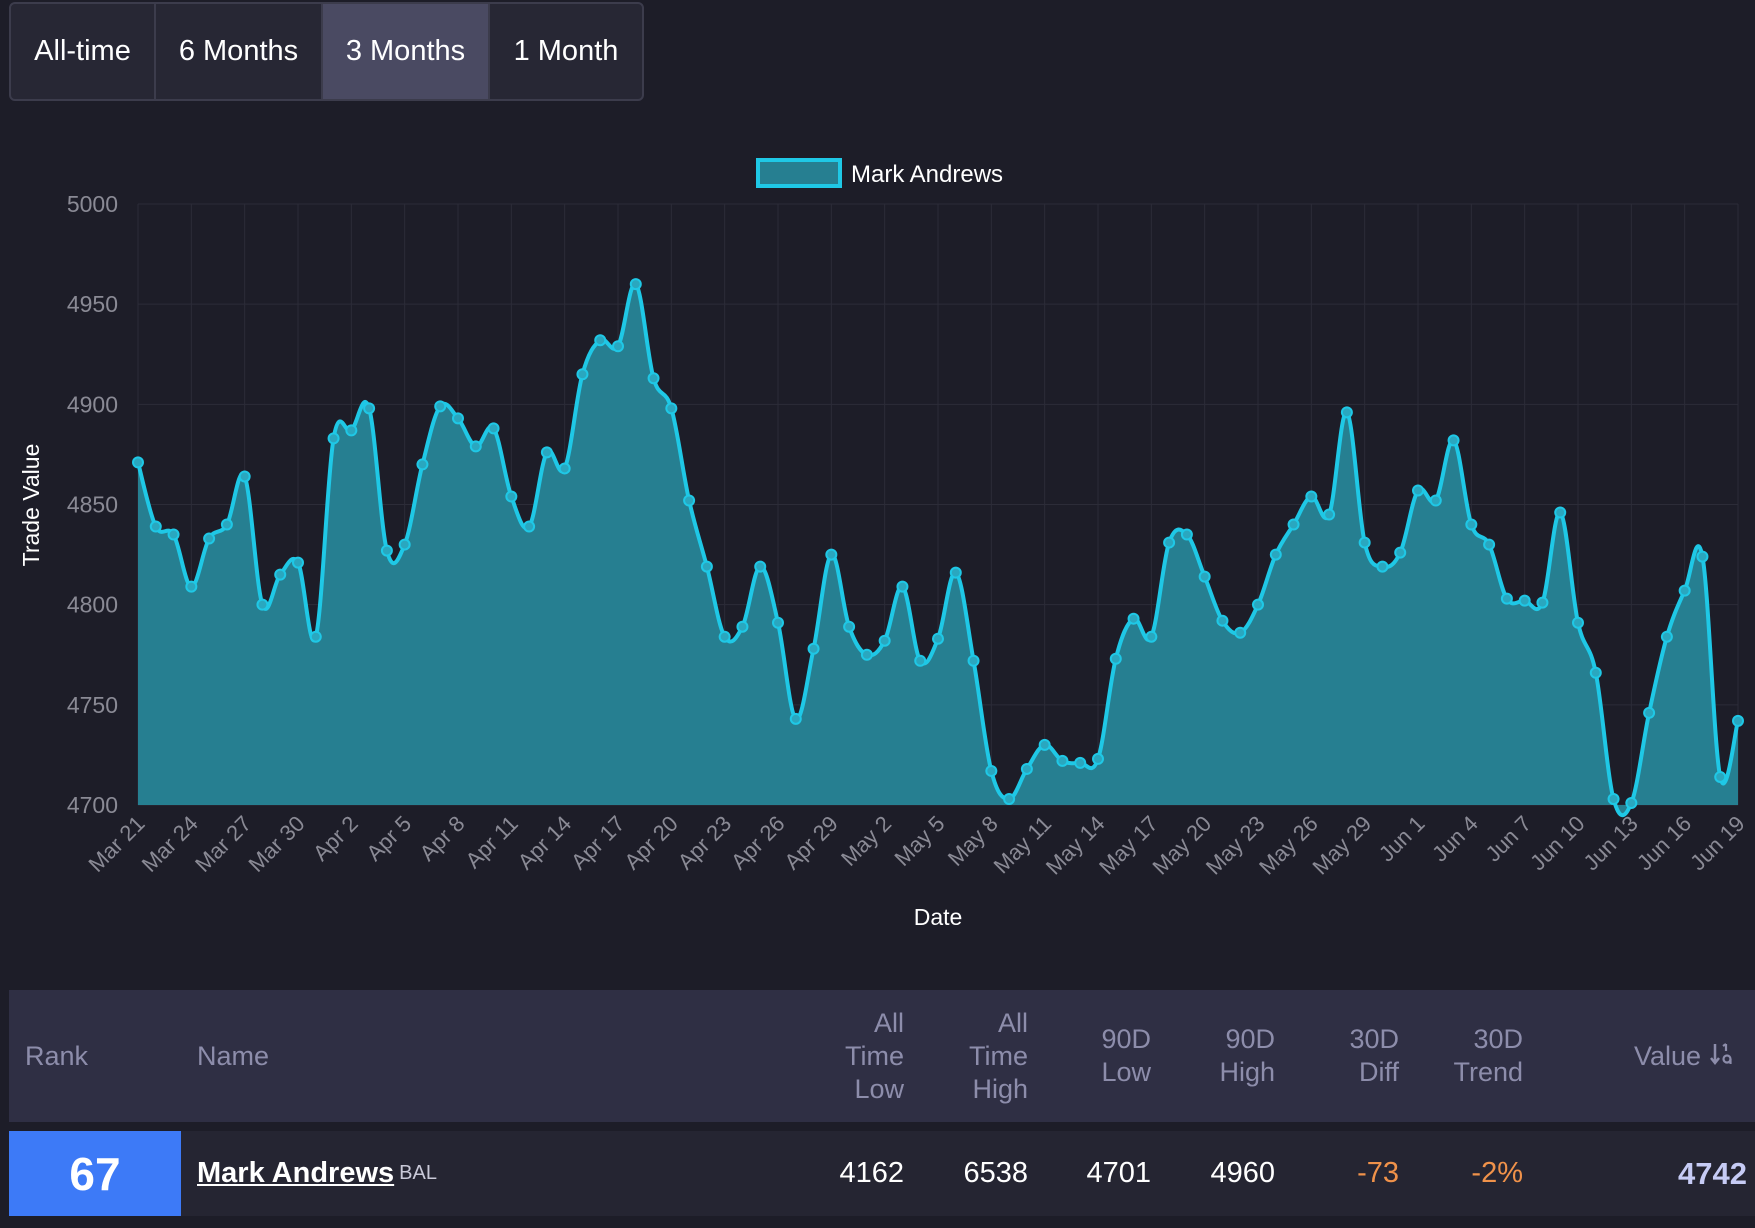  I want to click on tab-6-months: 6 Months, so click(239, 51).